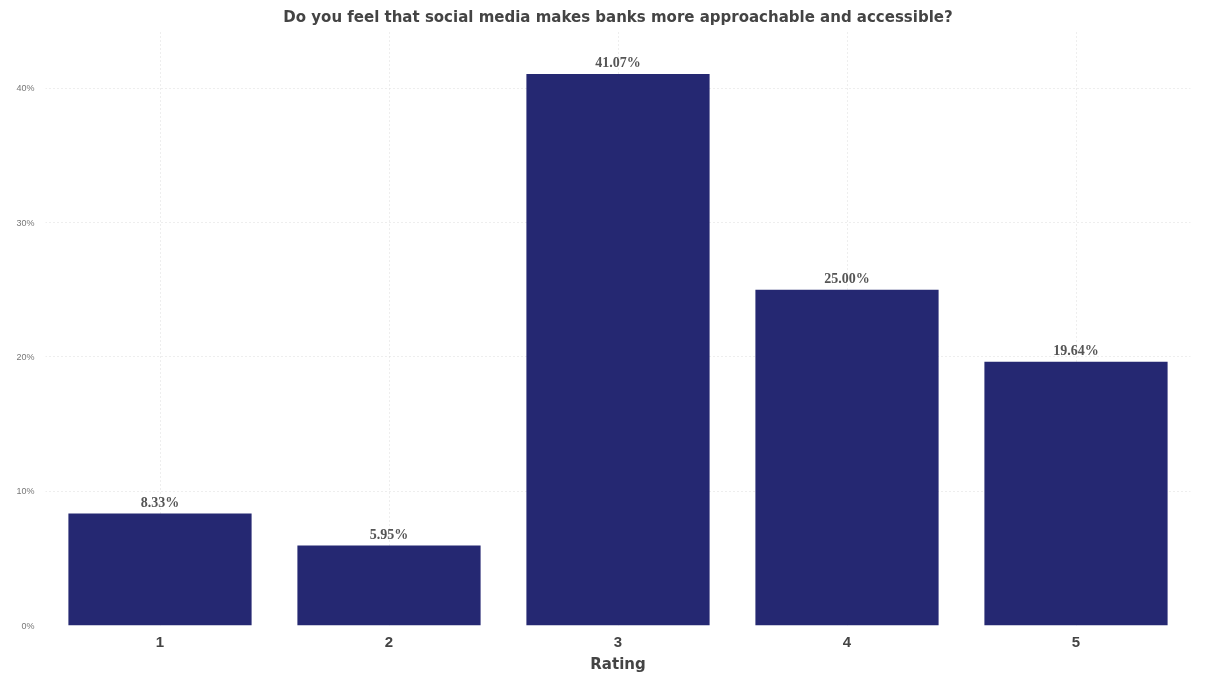 This screenshot has height=682, width=1210. Describe the element at coordinates (25, 356) in the screenshot. I see `y-tick-label: 20%` at that location.